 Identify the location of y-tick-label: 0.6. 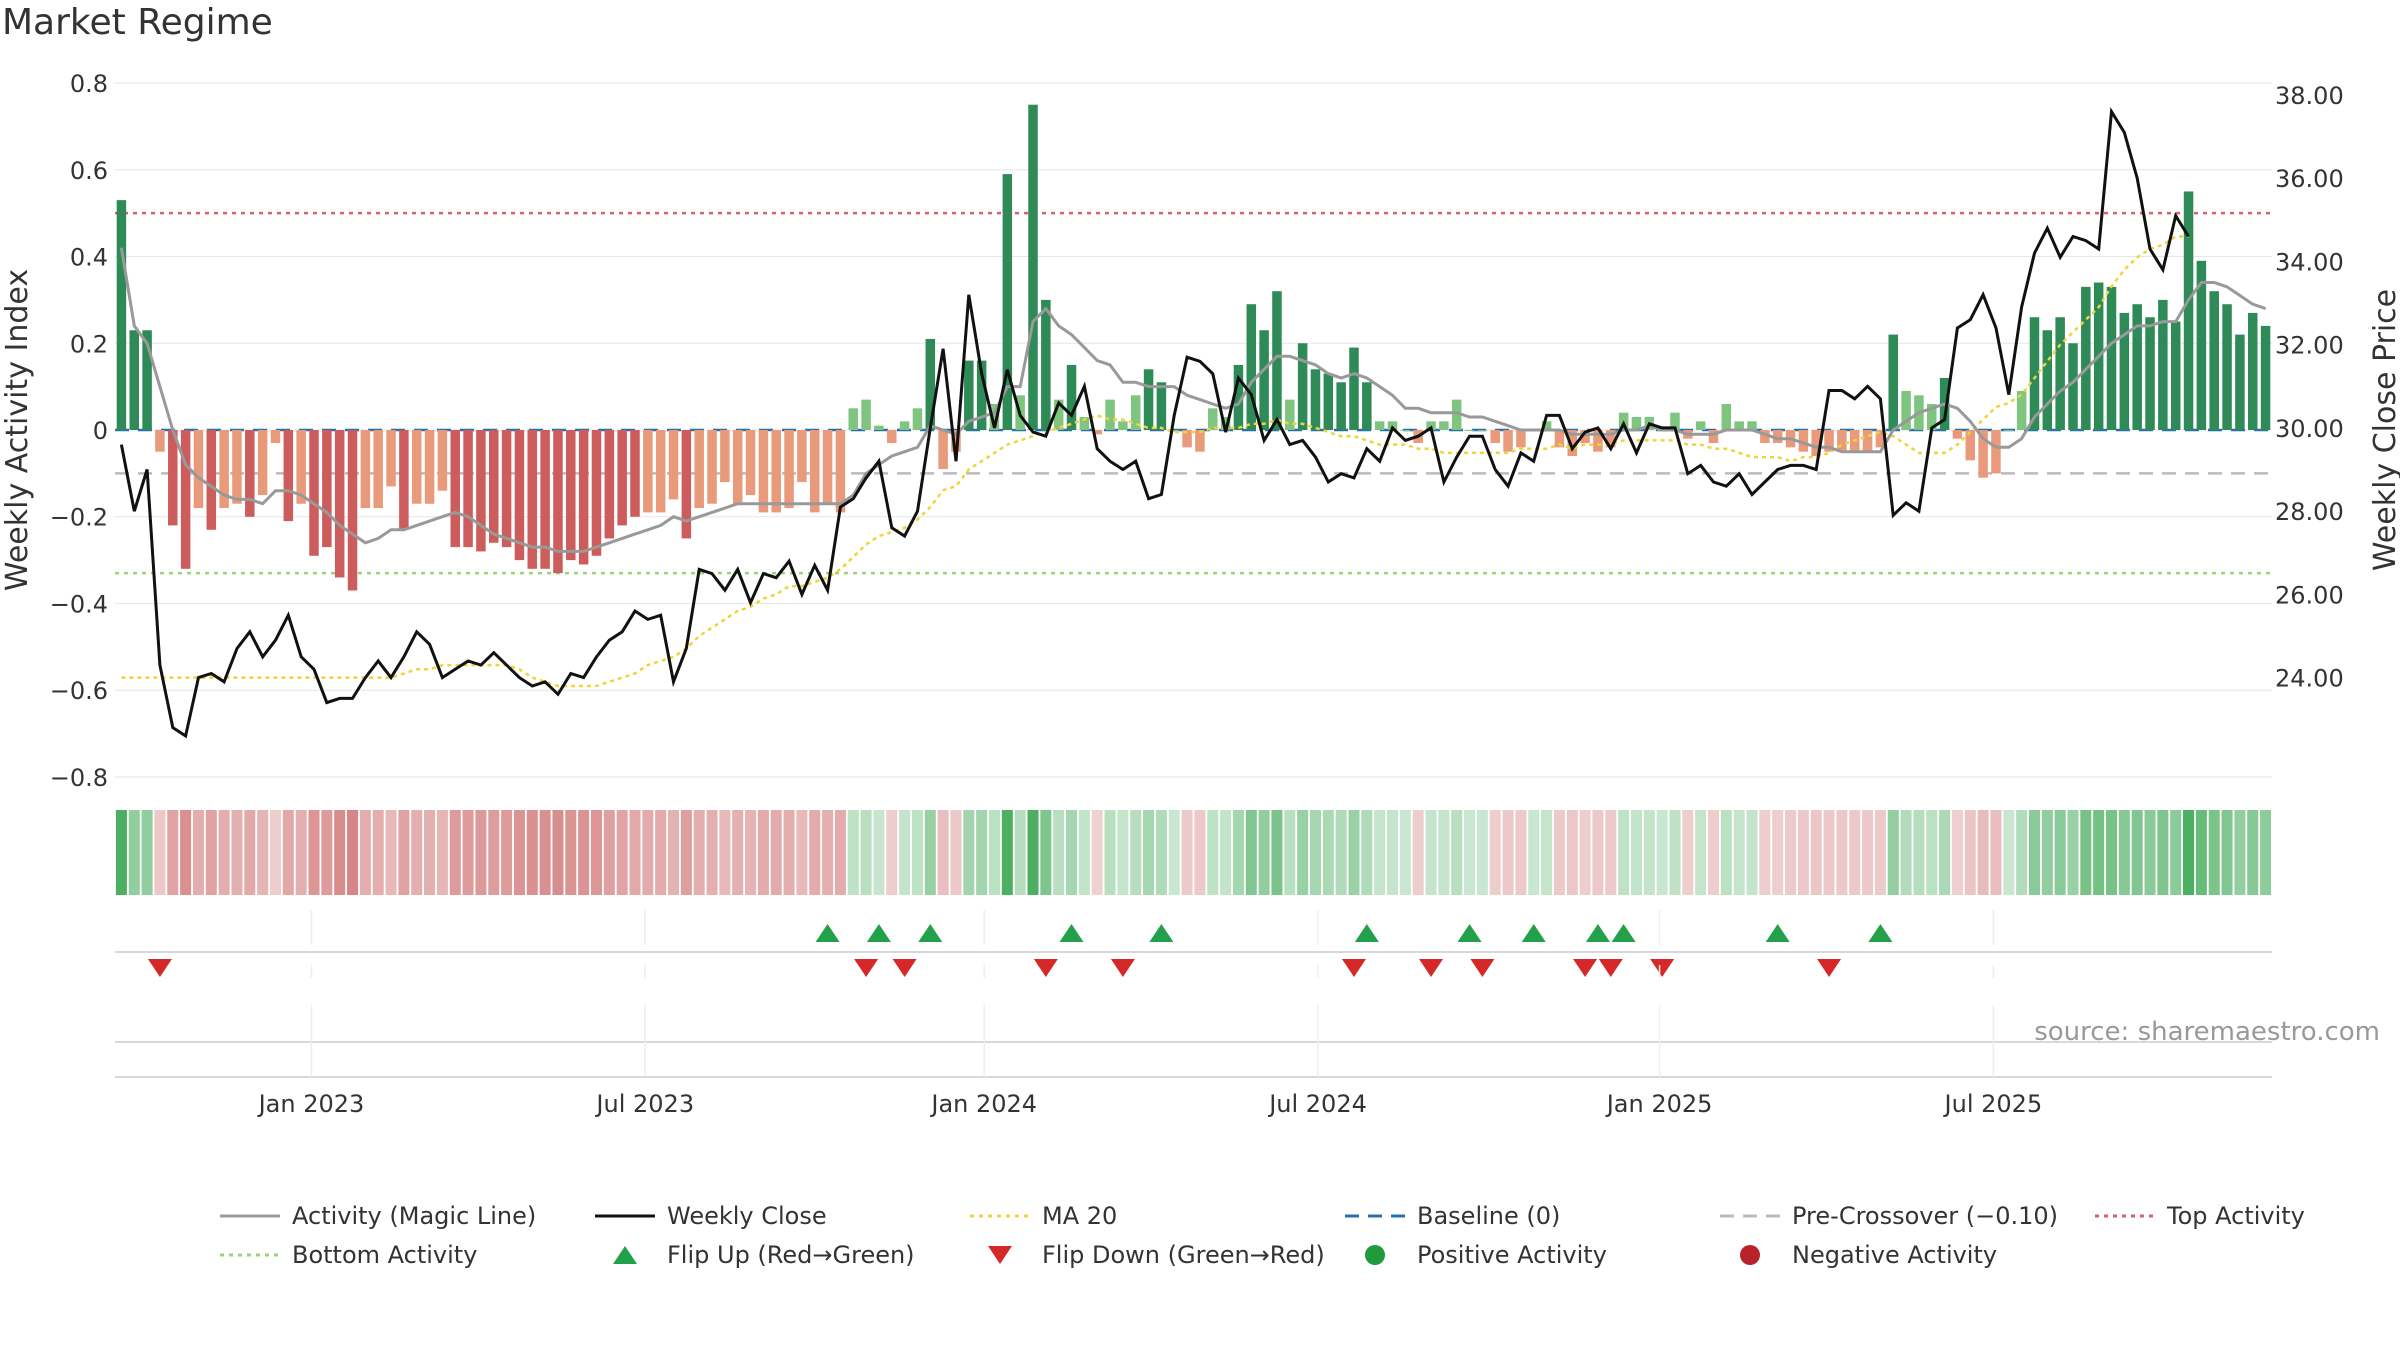
(89, 171).